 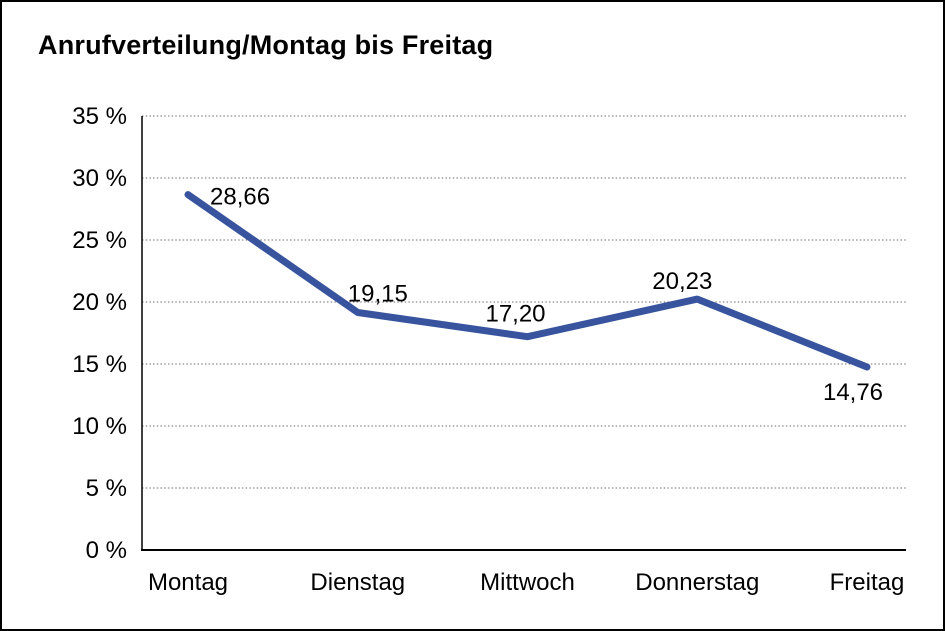 I want to click on y-tick-label: 15 %, so click(x=99, y=364).